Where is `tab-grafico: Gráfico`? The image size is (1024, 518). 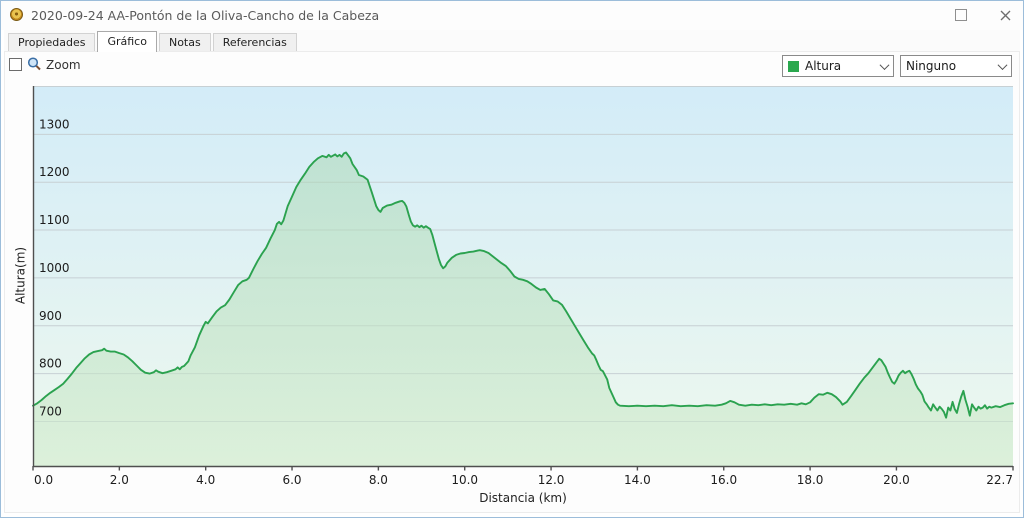
tab-grafico: Gráfico is located at coordinates (127, 41).